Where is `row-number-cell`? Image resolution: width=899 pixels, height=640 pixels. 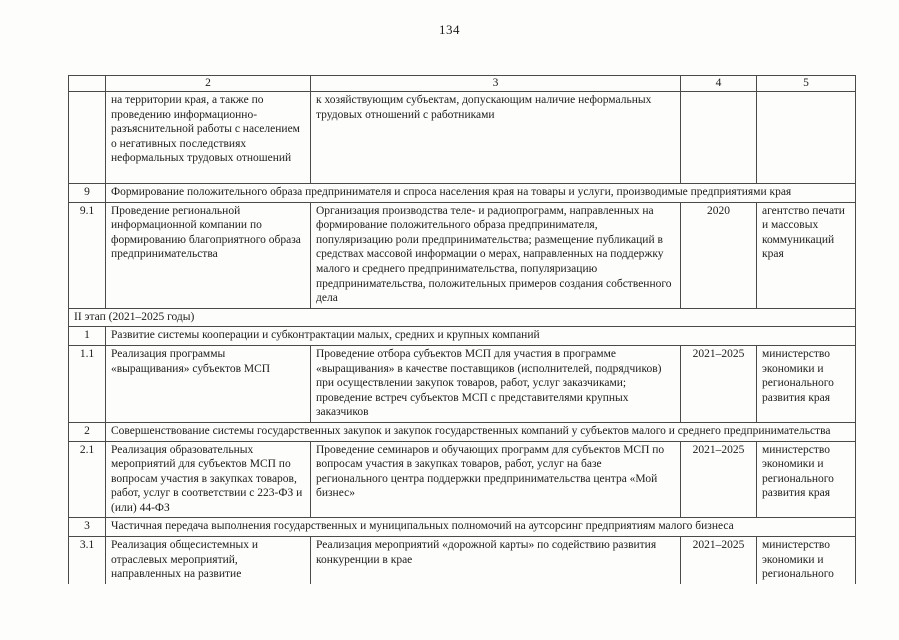
row-number-cell is located at coordinates (87, 137).